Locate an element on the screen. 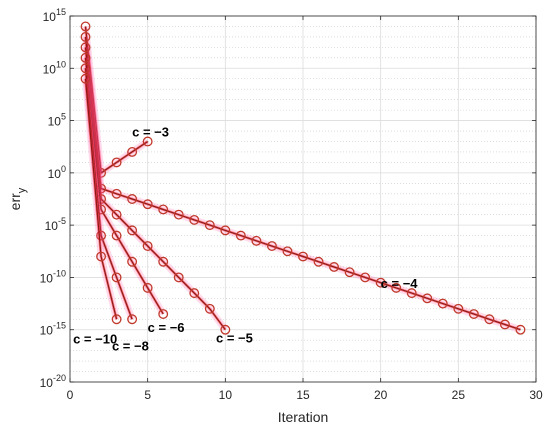  x-axis-label: Iteration is located at coordinates (303, 417).